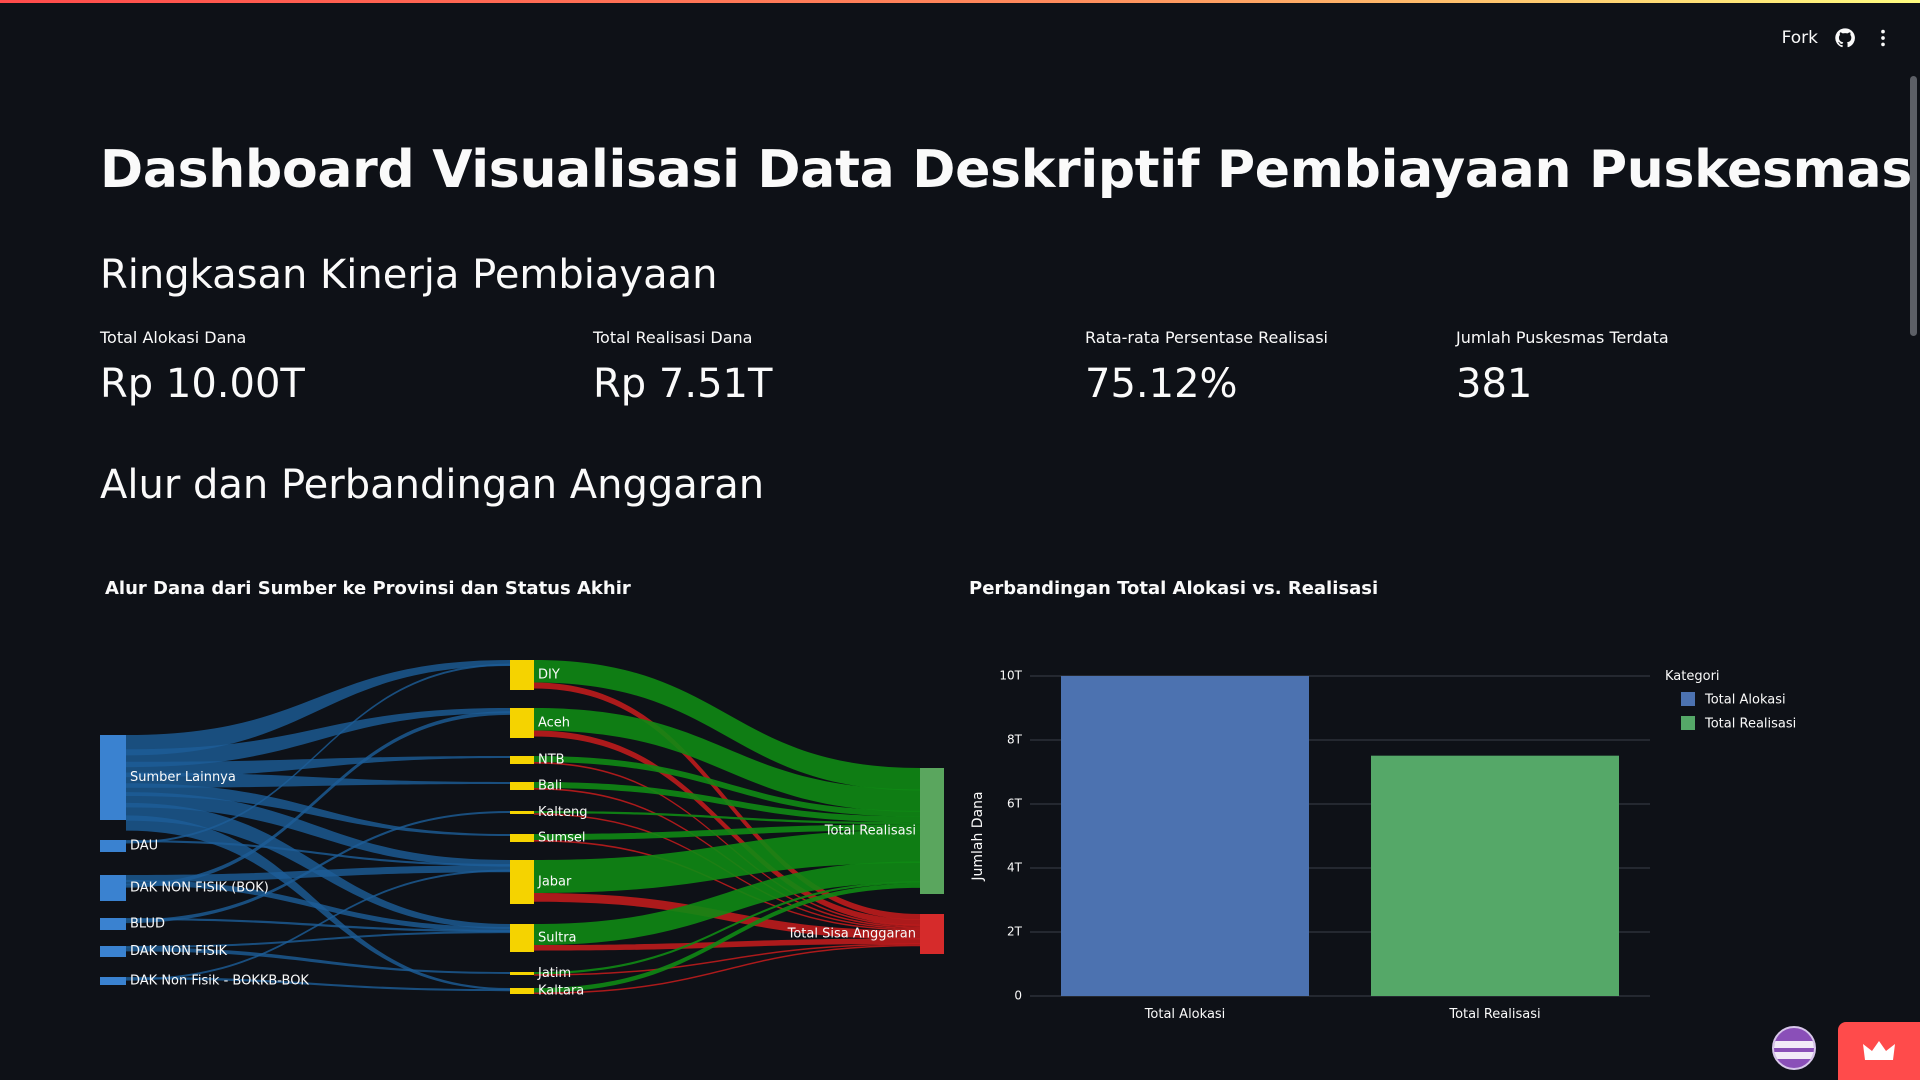 The image size is (1920, 1080). I want to click on legend-title: Kategori, so click(1692, 676).